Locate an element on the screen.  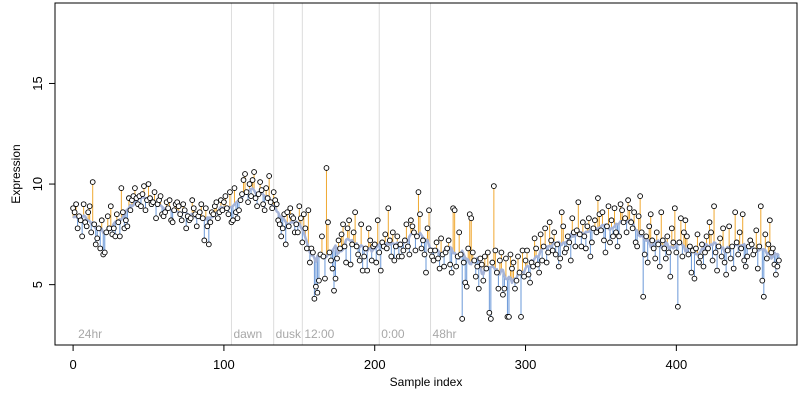
y-tick-label: 5 is located at coordinates (37, 284).